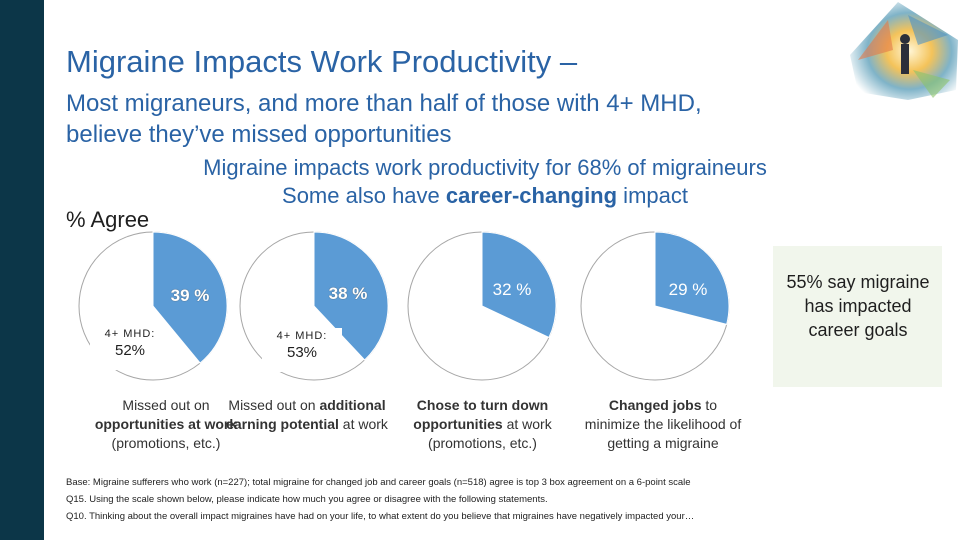 The height and width of the screenshot is (540, 960). I want to click on headline-line-2-bold: career-changing, so click(531, 195).